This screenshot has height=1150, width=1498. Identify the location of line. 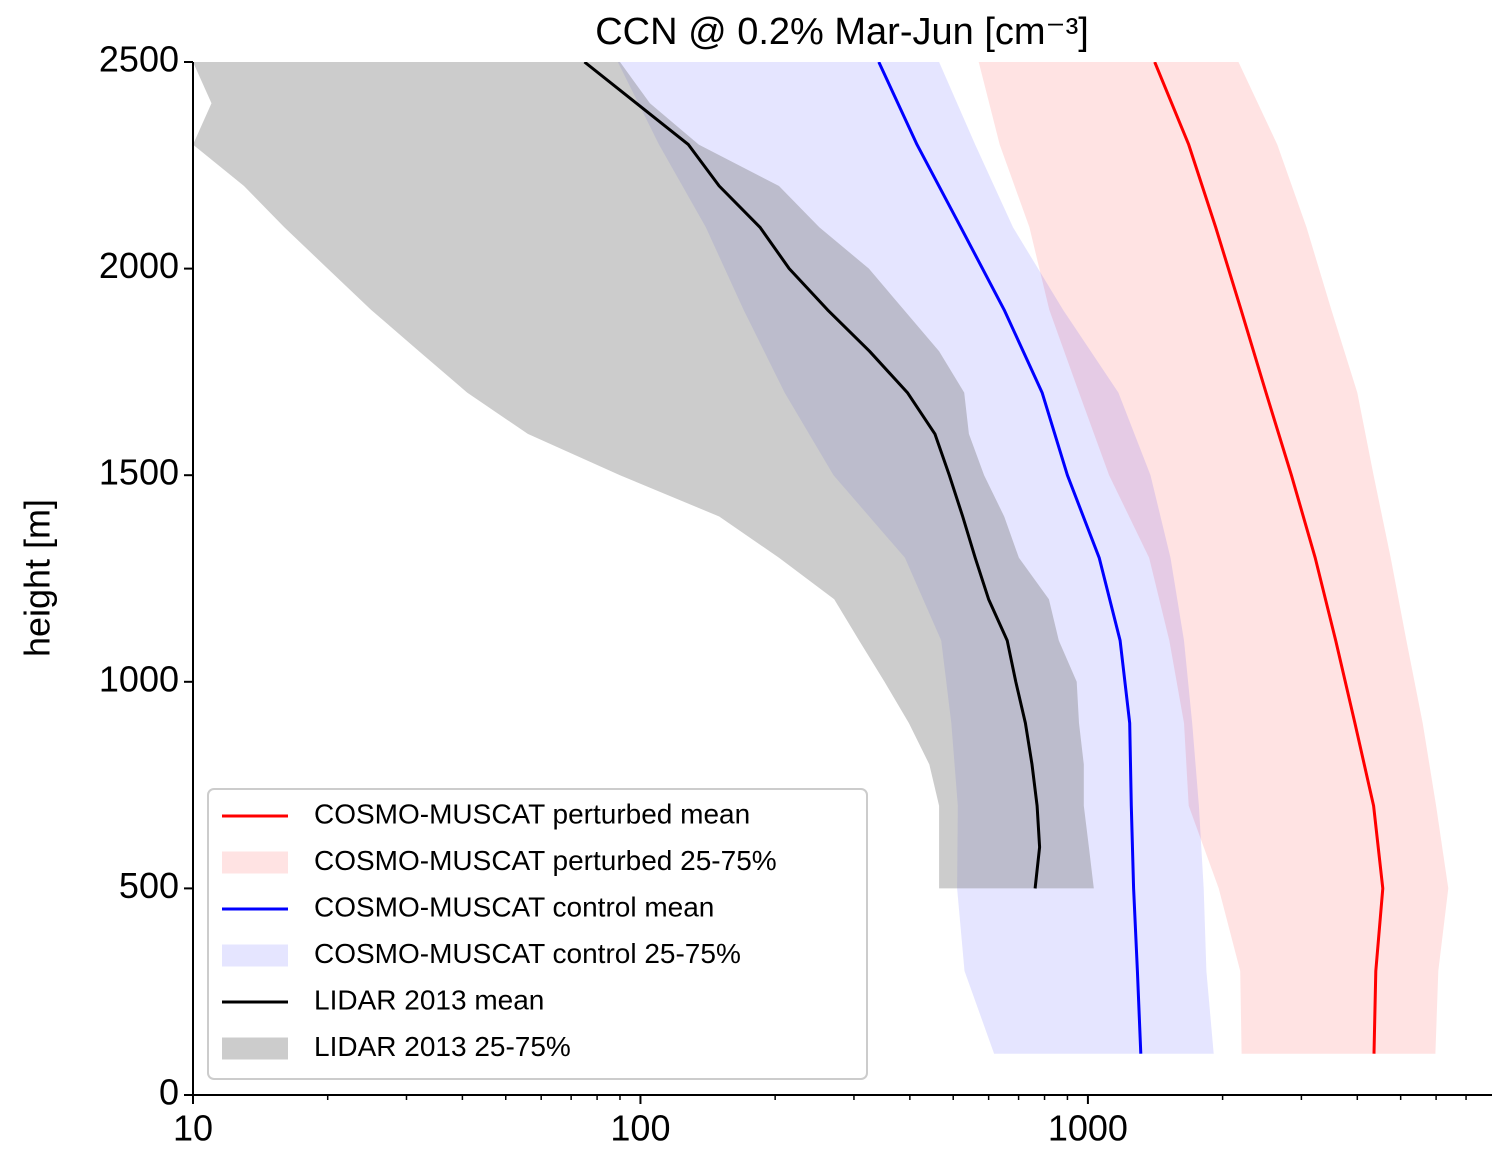
(1269, 558).